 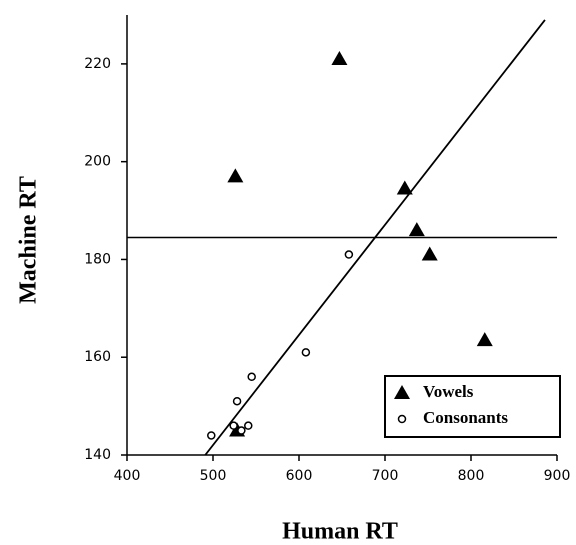 What do you see at coordinates (97, 455) in the screenshot?
I see `y-tick-label: 140` at bounding box center [97, 455].